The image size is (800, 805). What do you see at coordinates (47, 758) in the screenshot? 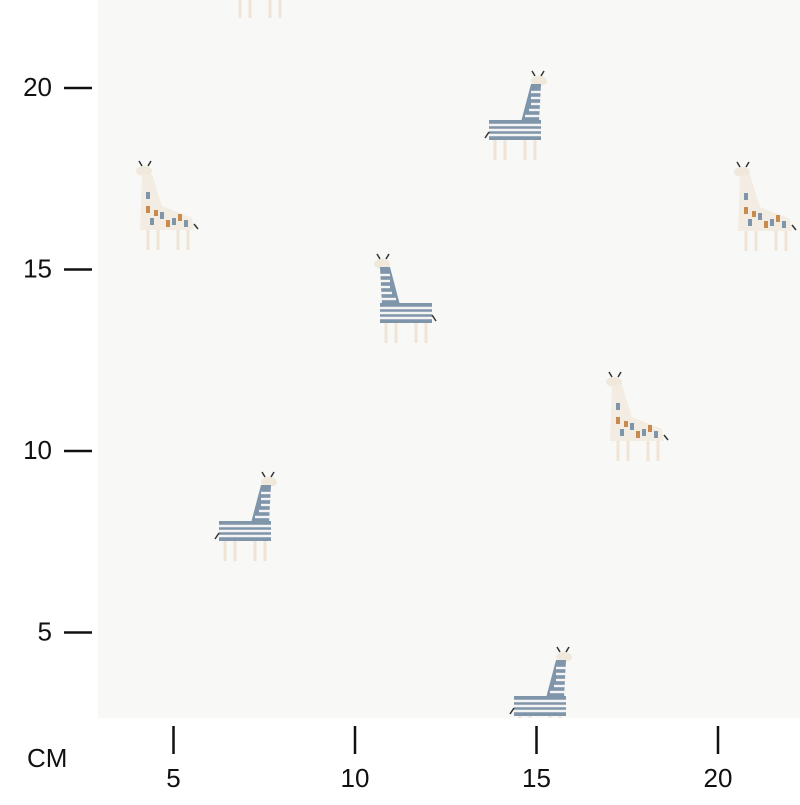
I see `unit-label: CM` at bounding box center [47, 758].